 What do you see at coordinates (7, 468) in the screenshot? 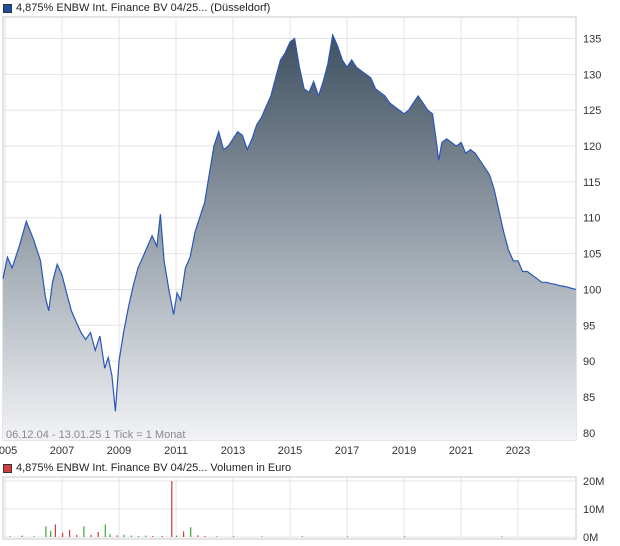
I see `volume-legend-swatch` at bounding box center [7, 468].